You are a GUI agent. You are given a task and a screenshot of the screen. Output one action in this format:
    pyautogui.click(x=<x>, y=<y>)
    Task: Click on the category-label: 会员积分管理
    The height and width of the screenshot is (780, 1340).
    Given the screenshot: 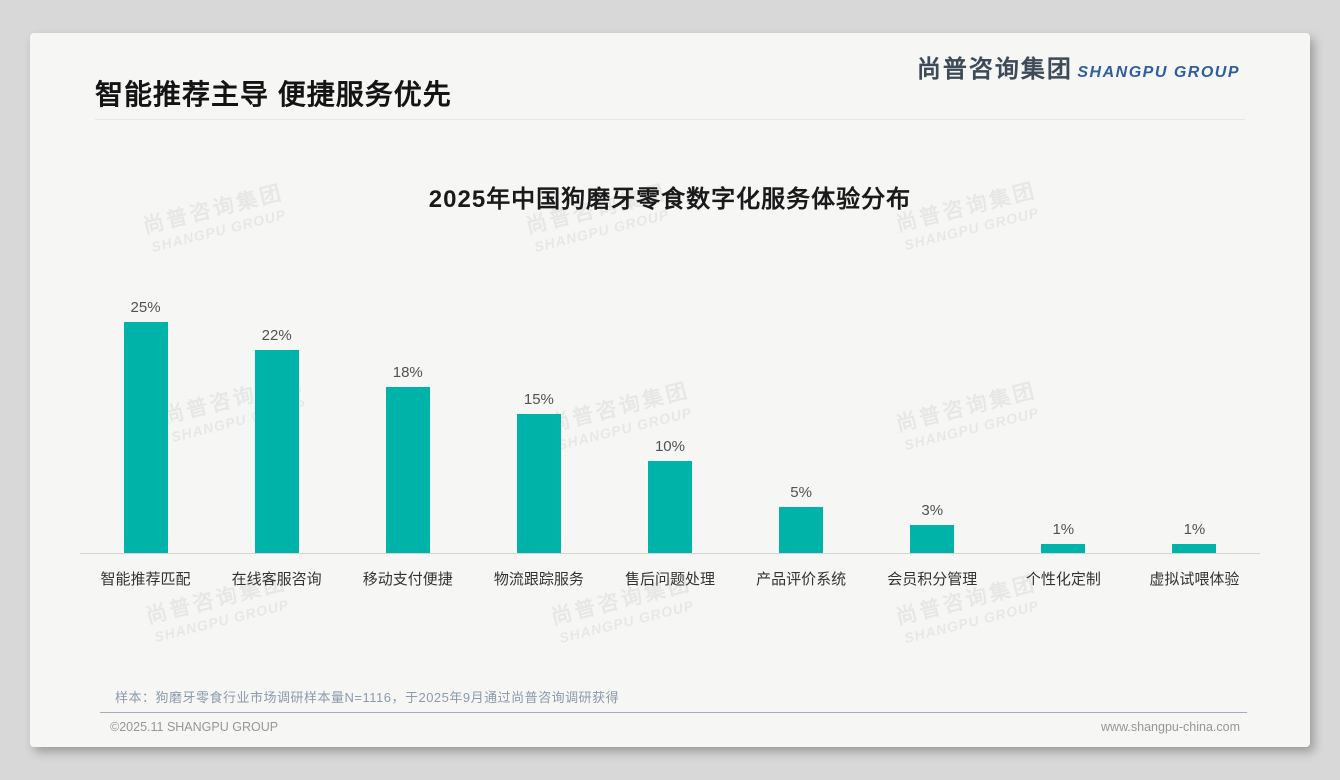 What is the action you would take?
    pyautogui.click(x=932, y=579)
    